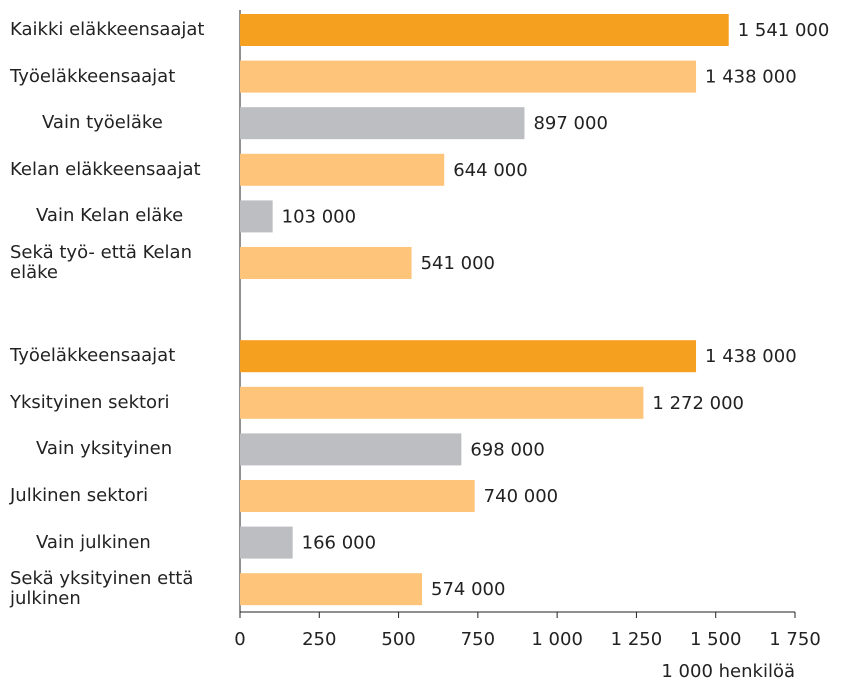 Image resolution: width=845 pixels, height=687 pixels. I want to click on x-tick-label: 500, so click(398, 639).